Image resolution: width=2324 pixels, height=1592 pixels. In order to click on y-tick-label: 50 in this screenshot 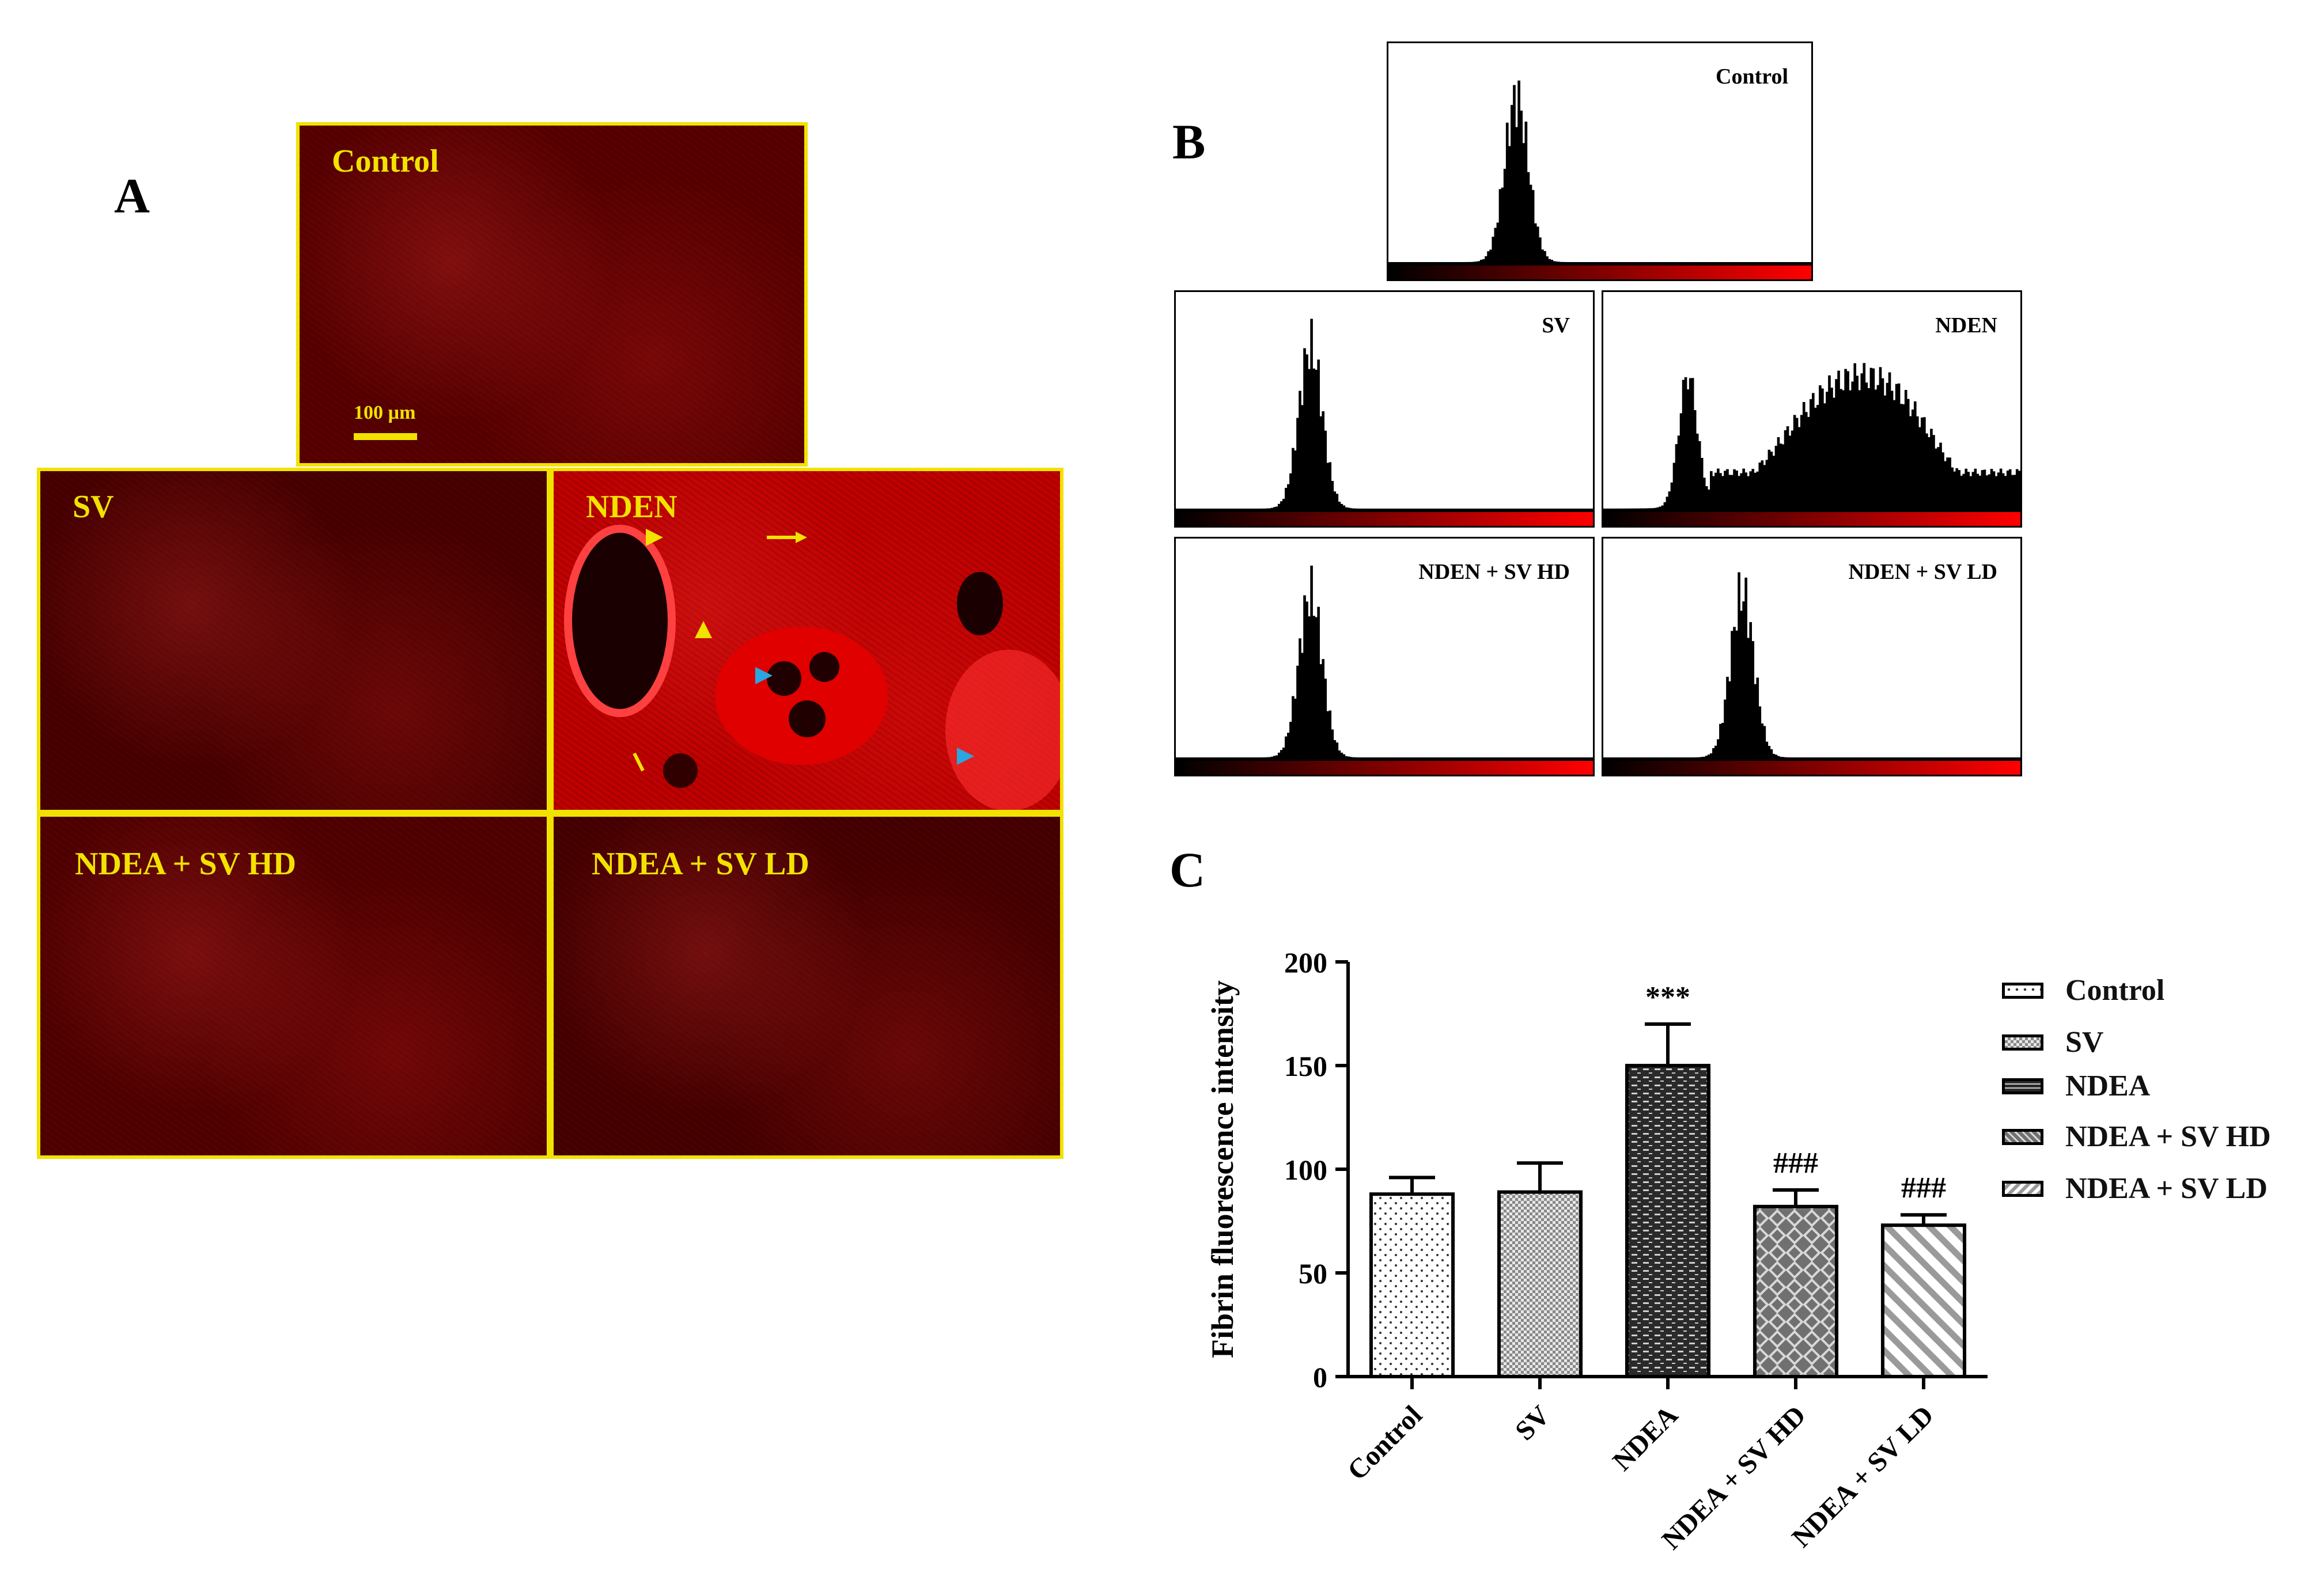, I will do `click(1313, 1273)`.